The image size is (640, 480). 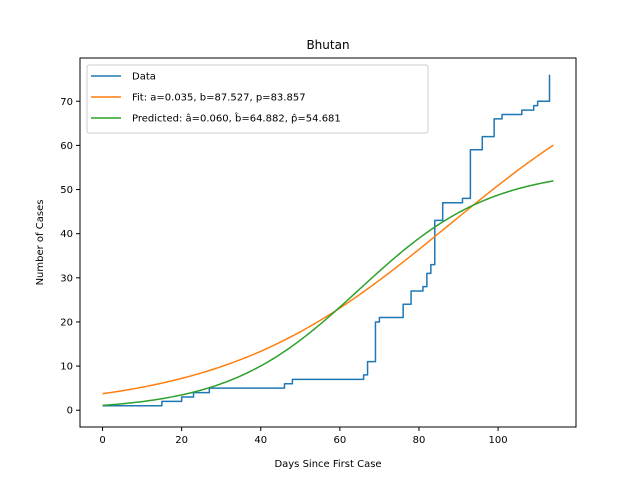 What do you see at coordinates (66, 322) in the screenshot?
I see `y-tick-label: 20` at bounding box center [66, 322].